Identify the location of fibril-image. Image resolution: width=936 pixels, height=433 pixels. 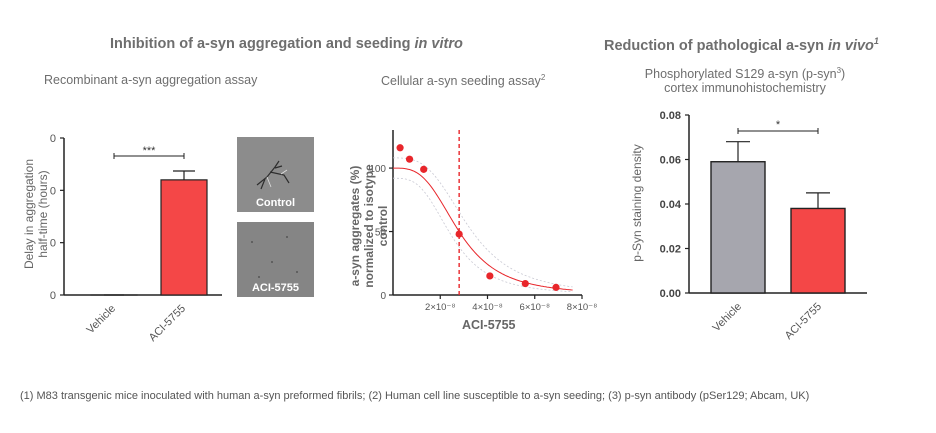
(275, 174).